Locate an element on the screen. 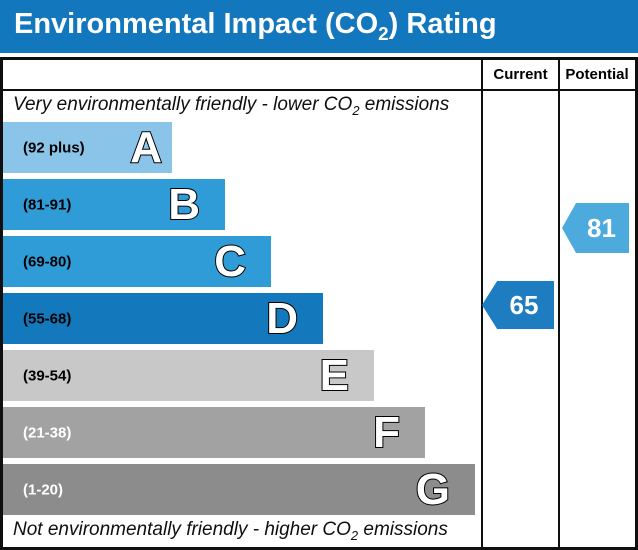 The width and height of the screenshot is (638, 550). chart-title-text: Environmental Impact (CO is located at coordinates (196, 24).